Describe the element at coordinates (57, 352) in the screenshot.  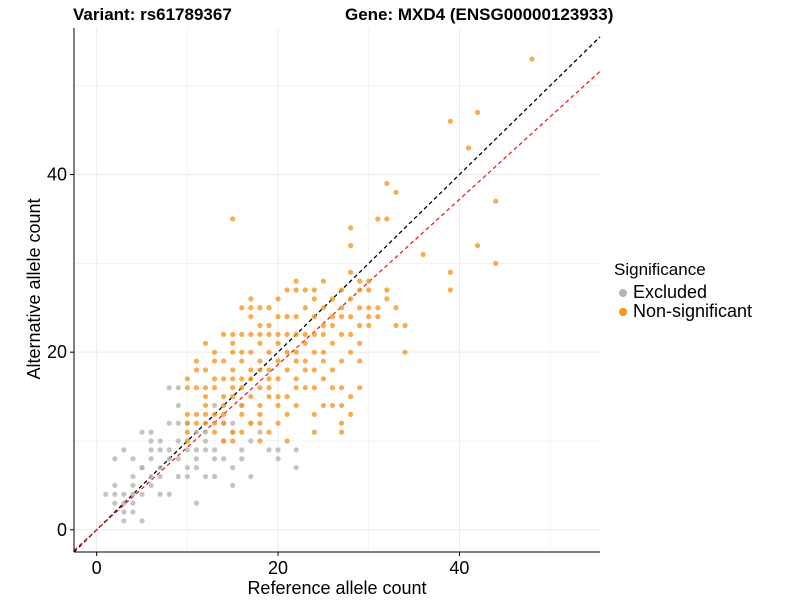
I see `y-tick-label: 20` at that location.